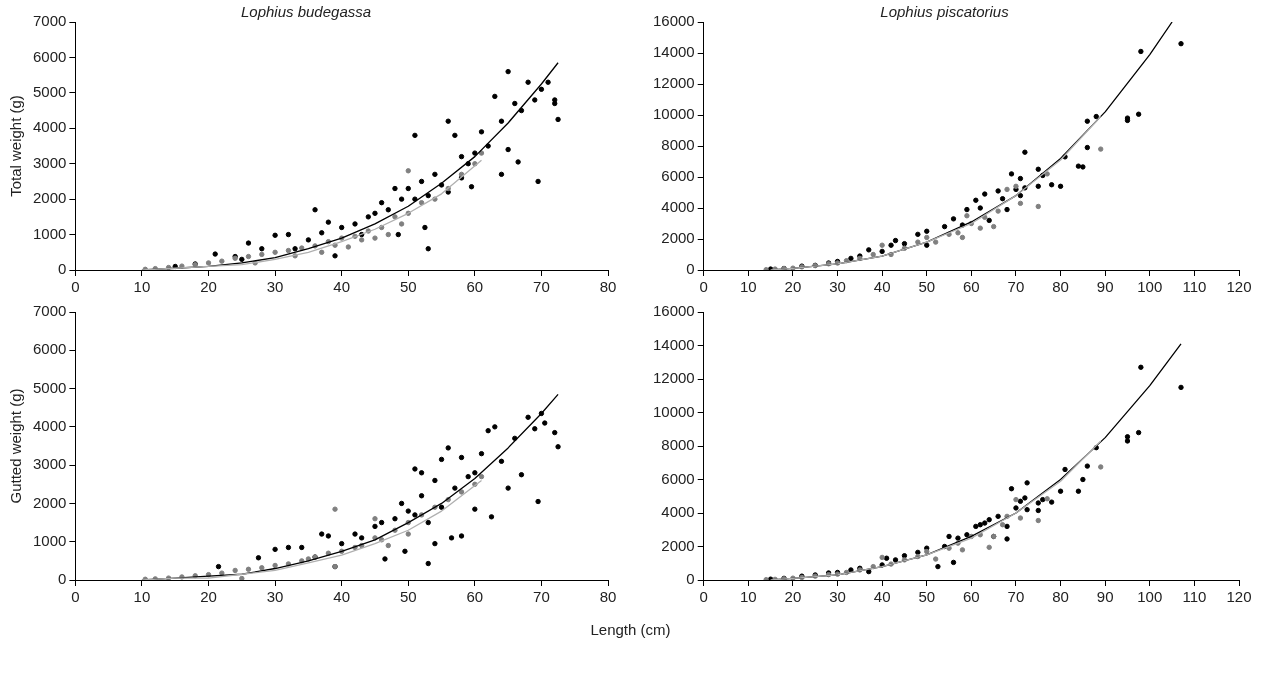 This screenshot has height=677, width=1261. I want to click on x-axis-title: Length (cm), so click(630, 630).